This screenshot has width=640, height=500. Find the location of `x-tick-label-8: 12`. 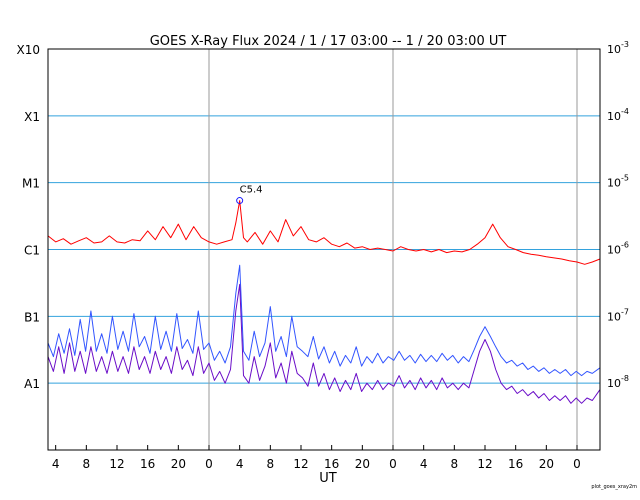

x-tick-label-8: 12 is located at coordinates (300, 464).